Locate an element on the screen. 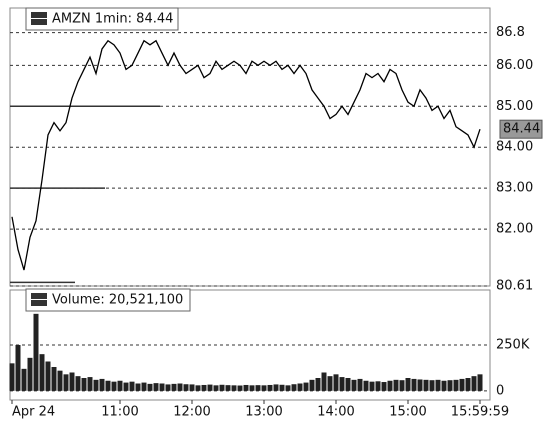 This screenshot has height=429, width=543. last-price-box is located at coordinates (521, 129).